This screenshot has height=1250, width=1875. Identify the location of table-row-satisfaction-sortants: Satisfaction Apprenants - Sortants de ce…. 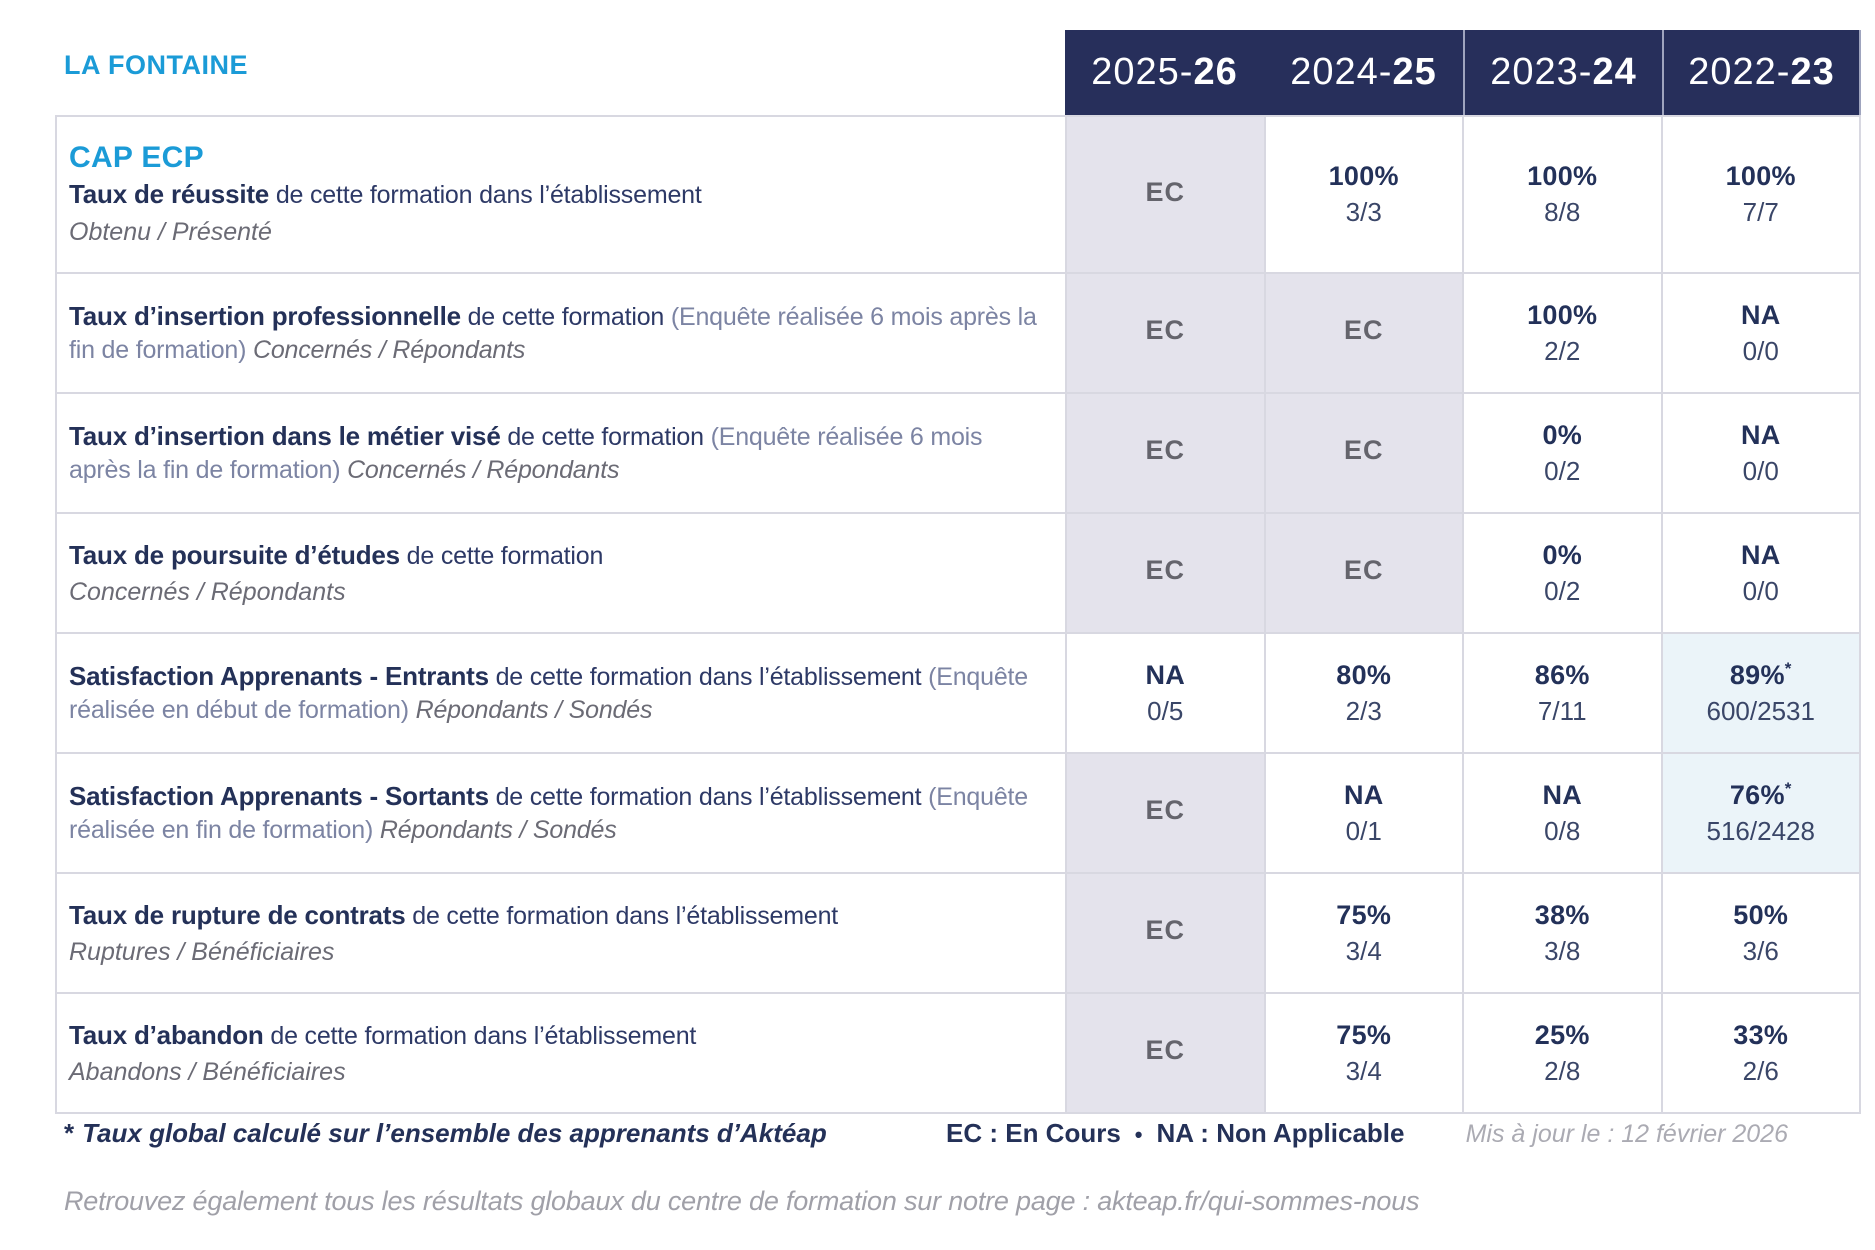
(958, 812).